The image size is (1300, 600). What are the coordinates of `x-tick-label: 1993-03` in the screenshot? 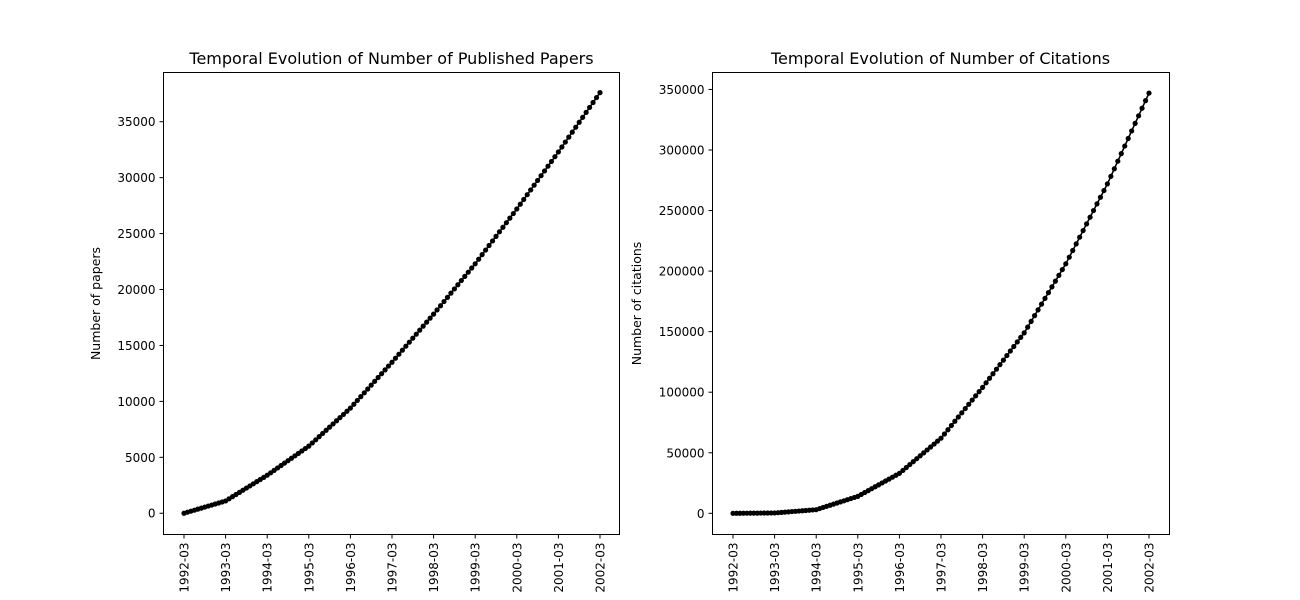 It's located at (775, 568).